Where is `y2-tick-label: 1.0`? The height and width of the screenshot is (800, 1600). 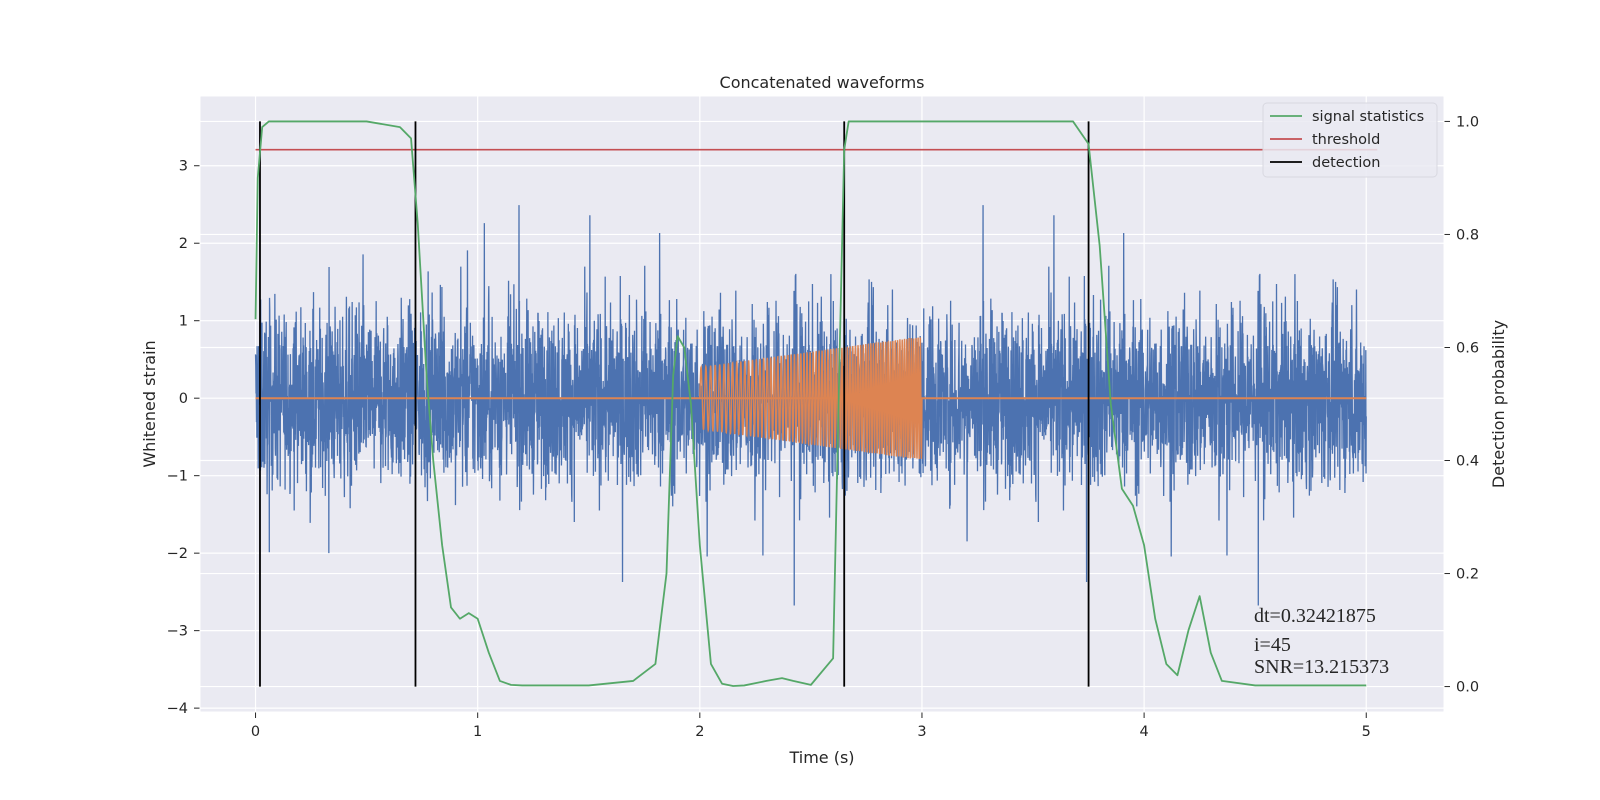
y2-tick-label: 1.0 is located at coordinates (1467, 122).